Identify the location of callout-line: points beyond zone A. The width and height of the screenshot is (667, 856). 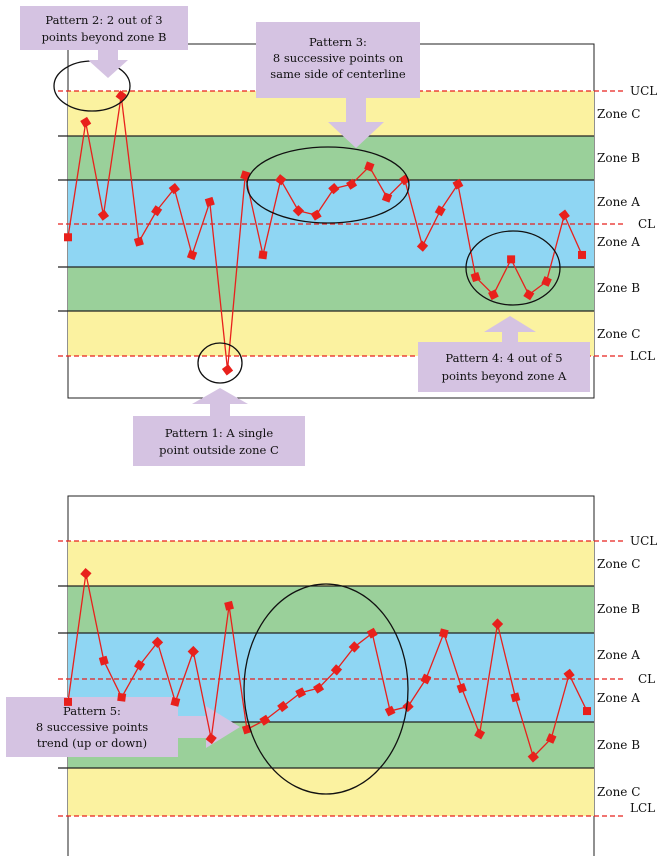
(504, 376).